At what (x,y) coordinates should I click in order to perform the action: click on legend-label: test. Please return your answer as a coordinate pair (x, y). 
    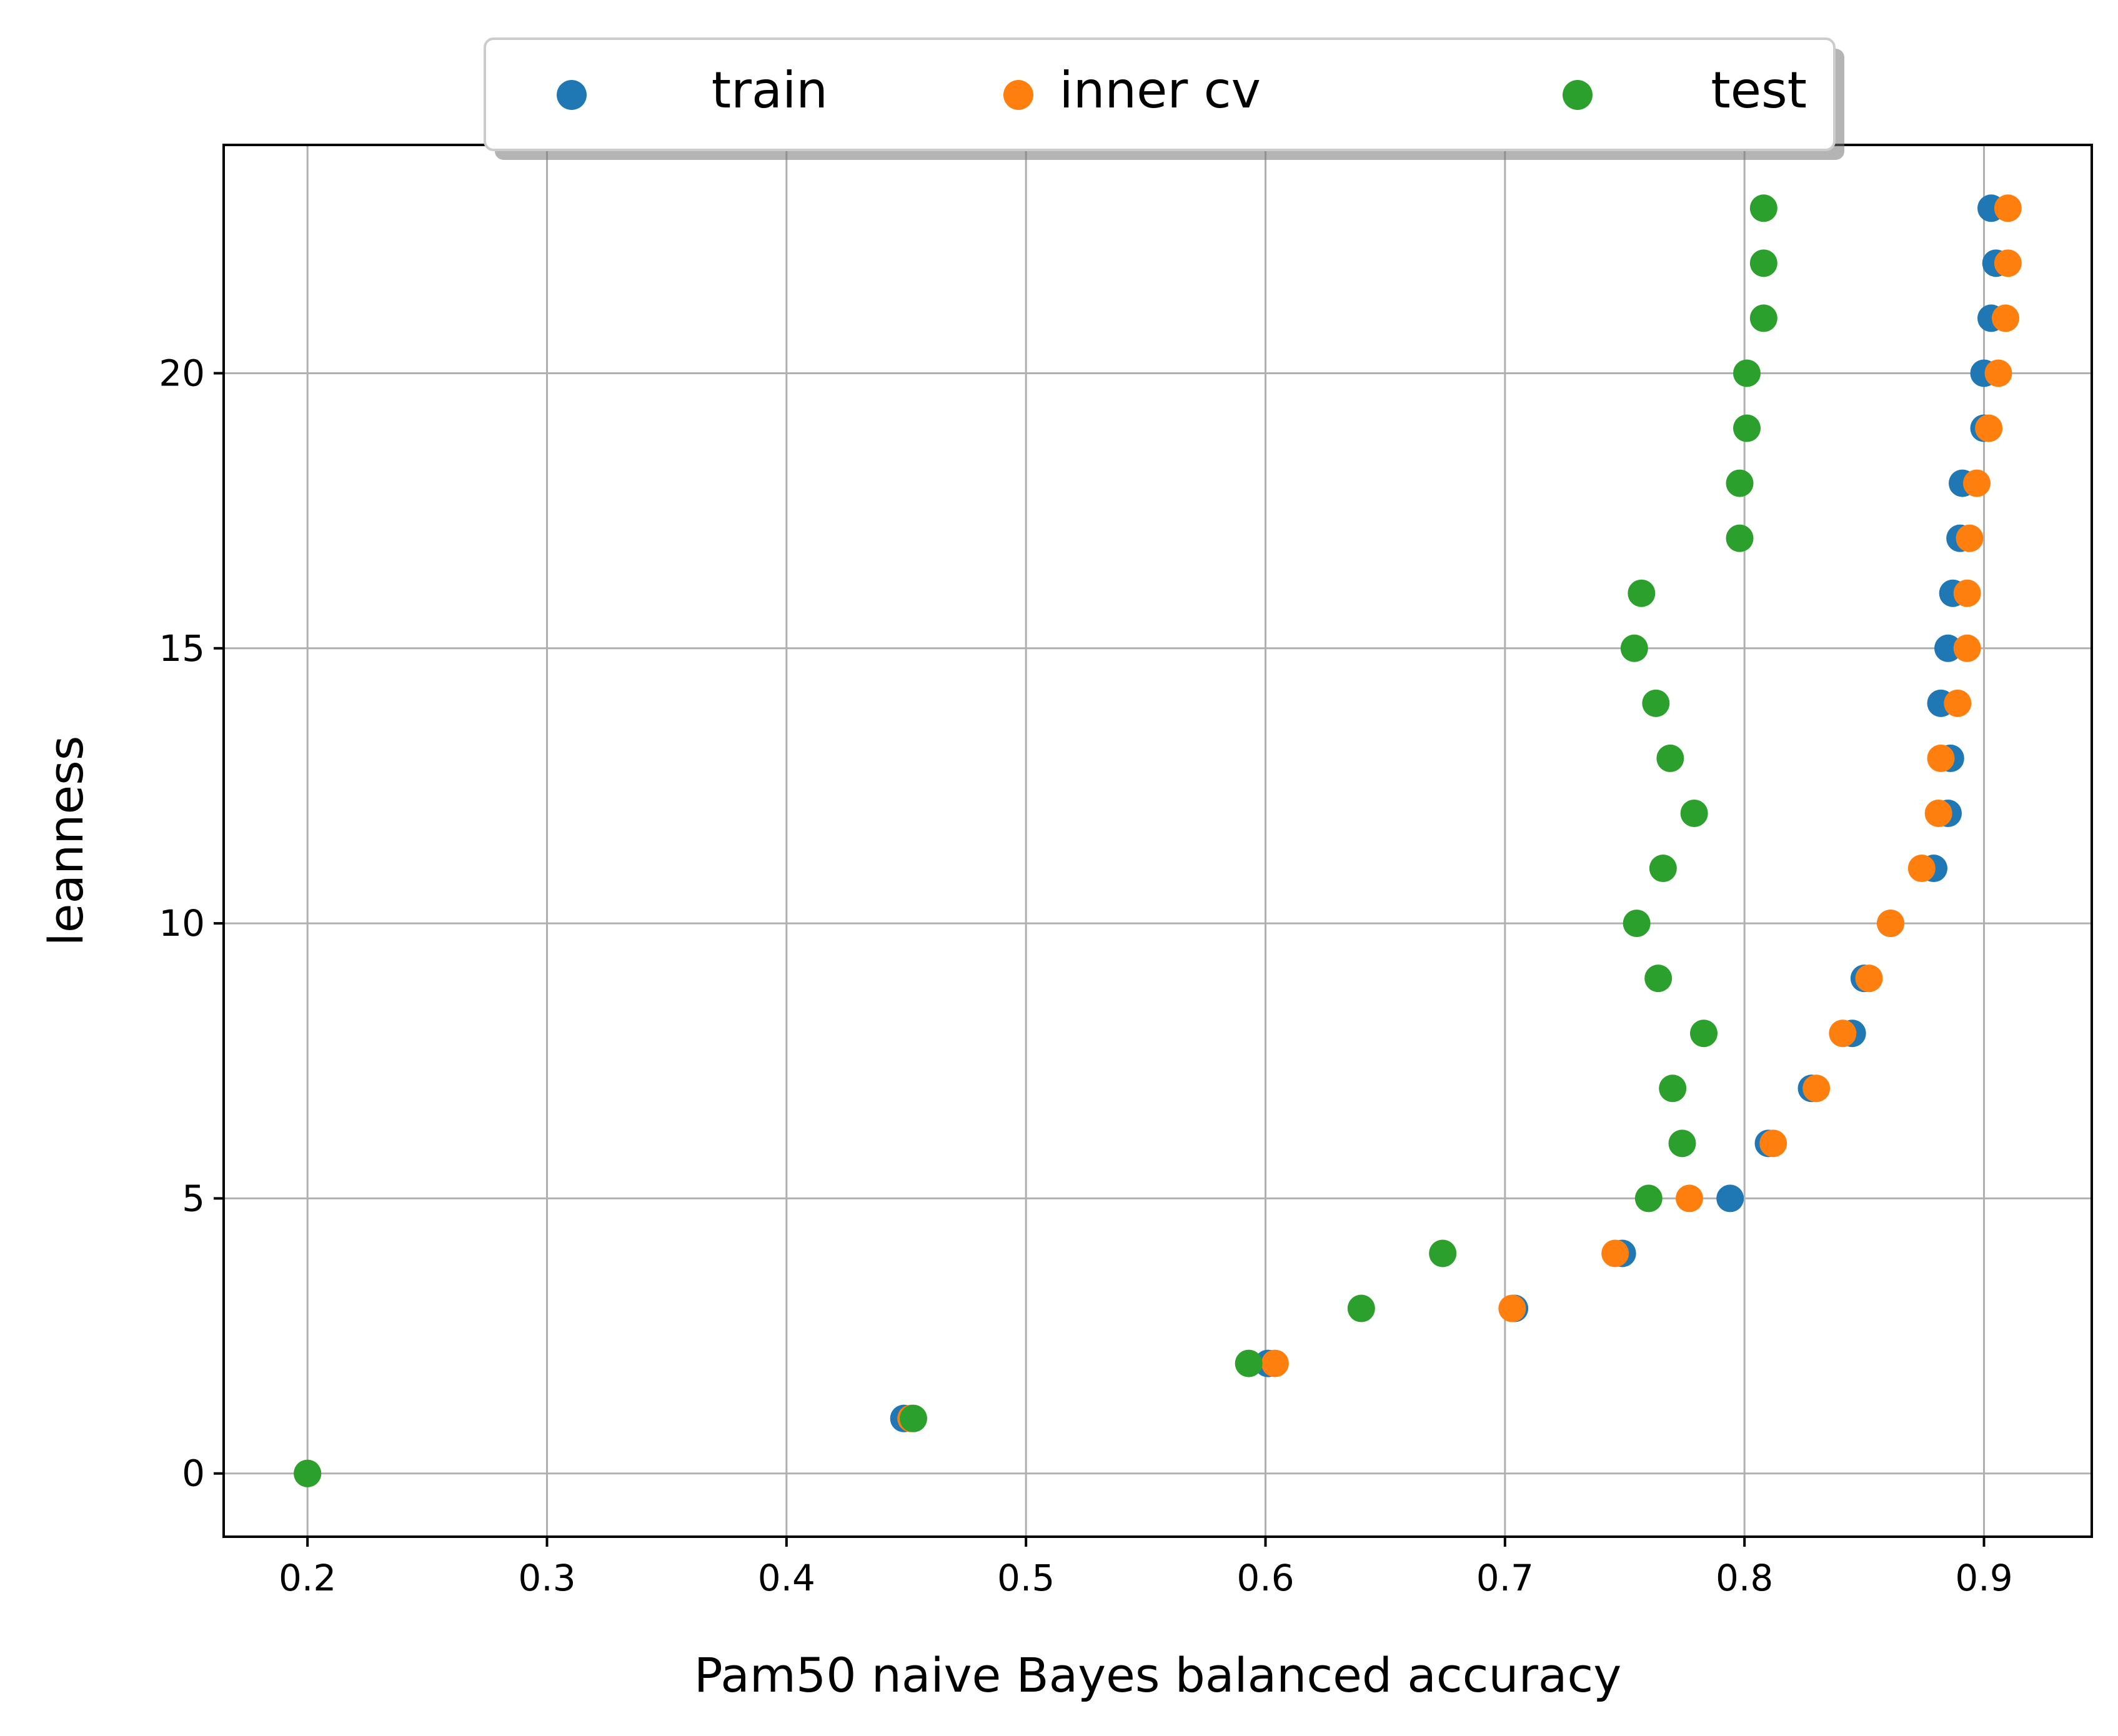
    Looking at the image, I should click on (1759, 90).